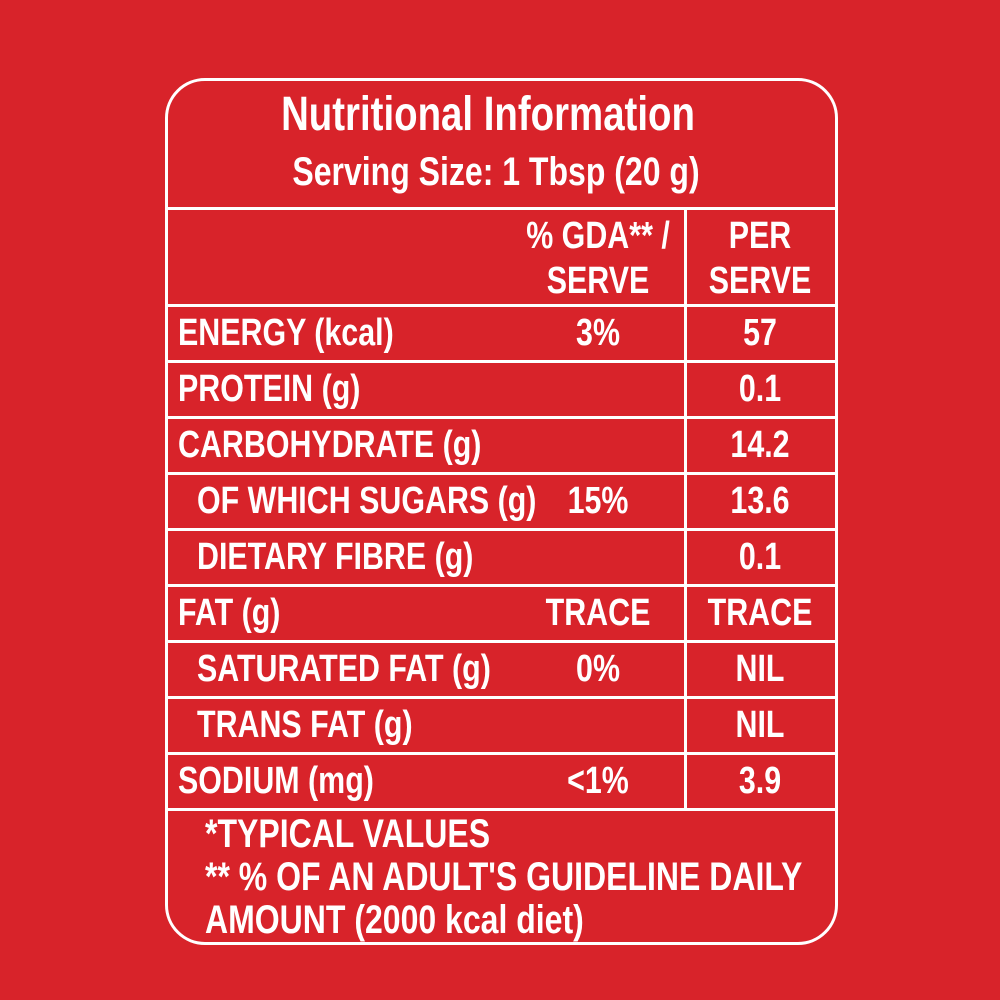 This screenshot has height=1000, width=1000. Describe the element at coordinates (330, 445) in the screenshot. I see `nutrient-name: CARBOHYDRATE (g)` at that location.